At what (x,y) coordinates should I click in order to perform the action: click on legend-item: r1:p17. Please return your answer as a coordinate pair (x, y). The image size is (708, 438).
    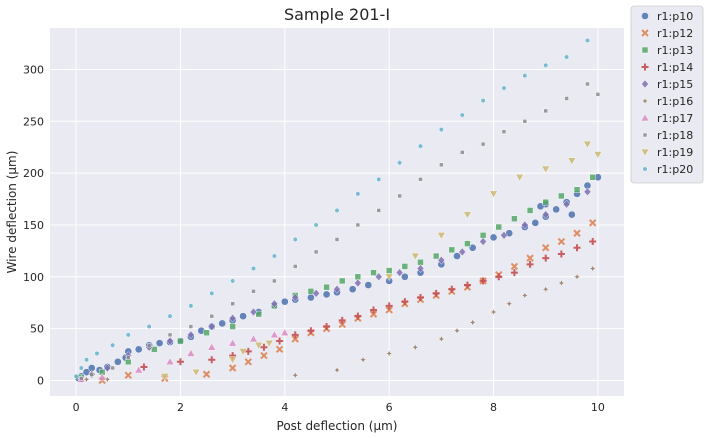
    Looking at the image, I should click on (666, 118).